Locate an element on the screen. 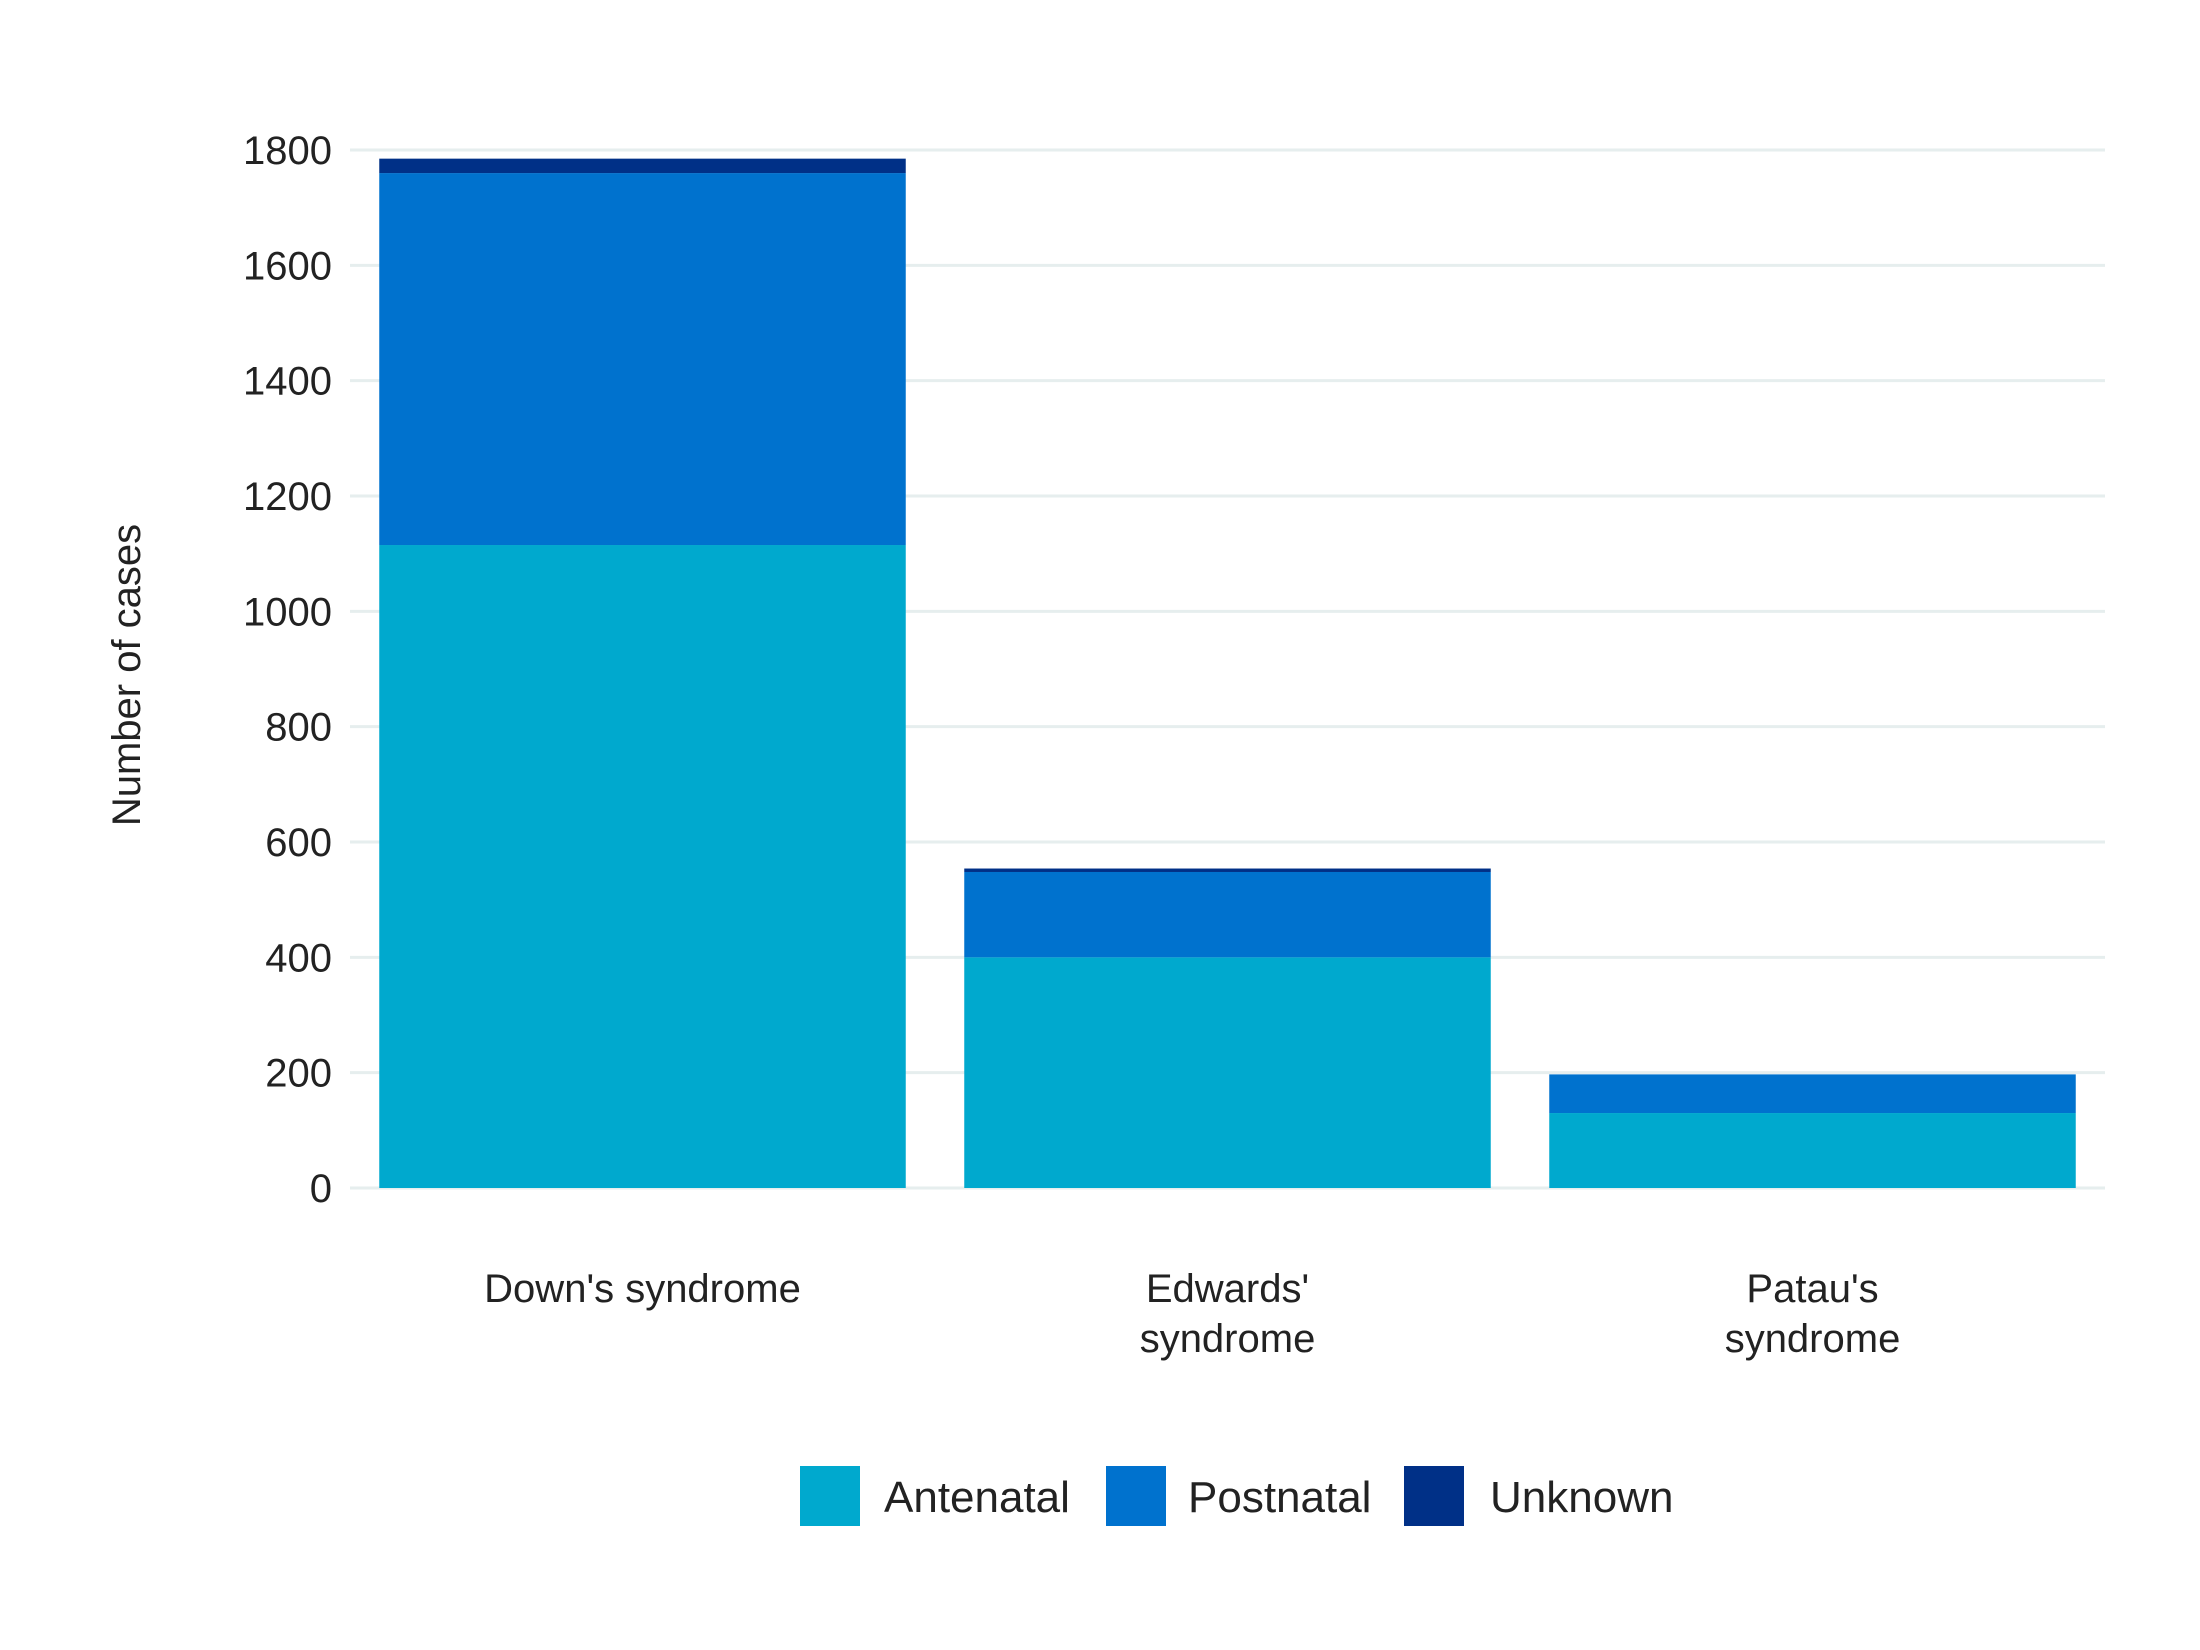 The width and height of the screenshot is (2200, 1650). y-tick-label: 400 is located at coordinates (298, 958).